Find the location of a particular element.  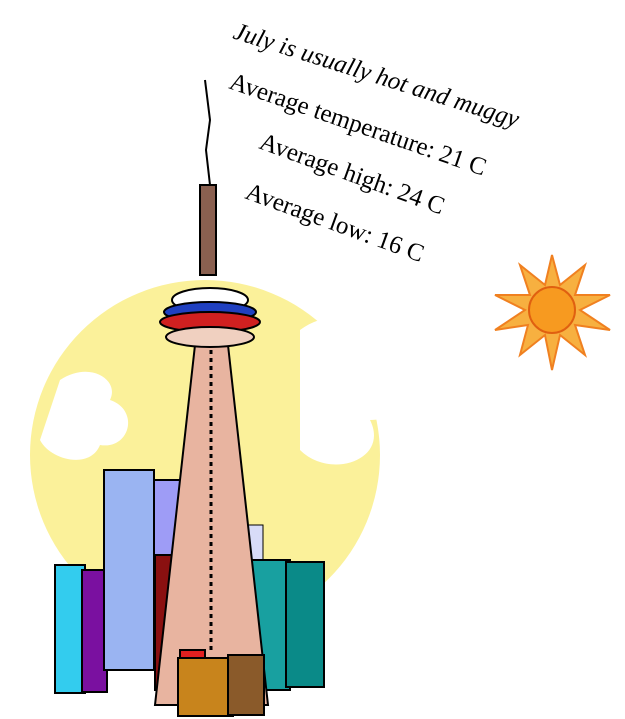

pod-ring is located at coordinates (210, 337).